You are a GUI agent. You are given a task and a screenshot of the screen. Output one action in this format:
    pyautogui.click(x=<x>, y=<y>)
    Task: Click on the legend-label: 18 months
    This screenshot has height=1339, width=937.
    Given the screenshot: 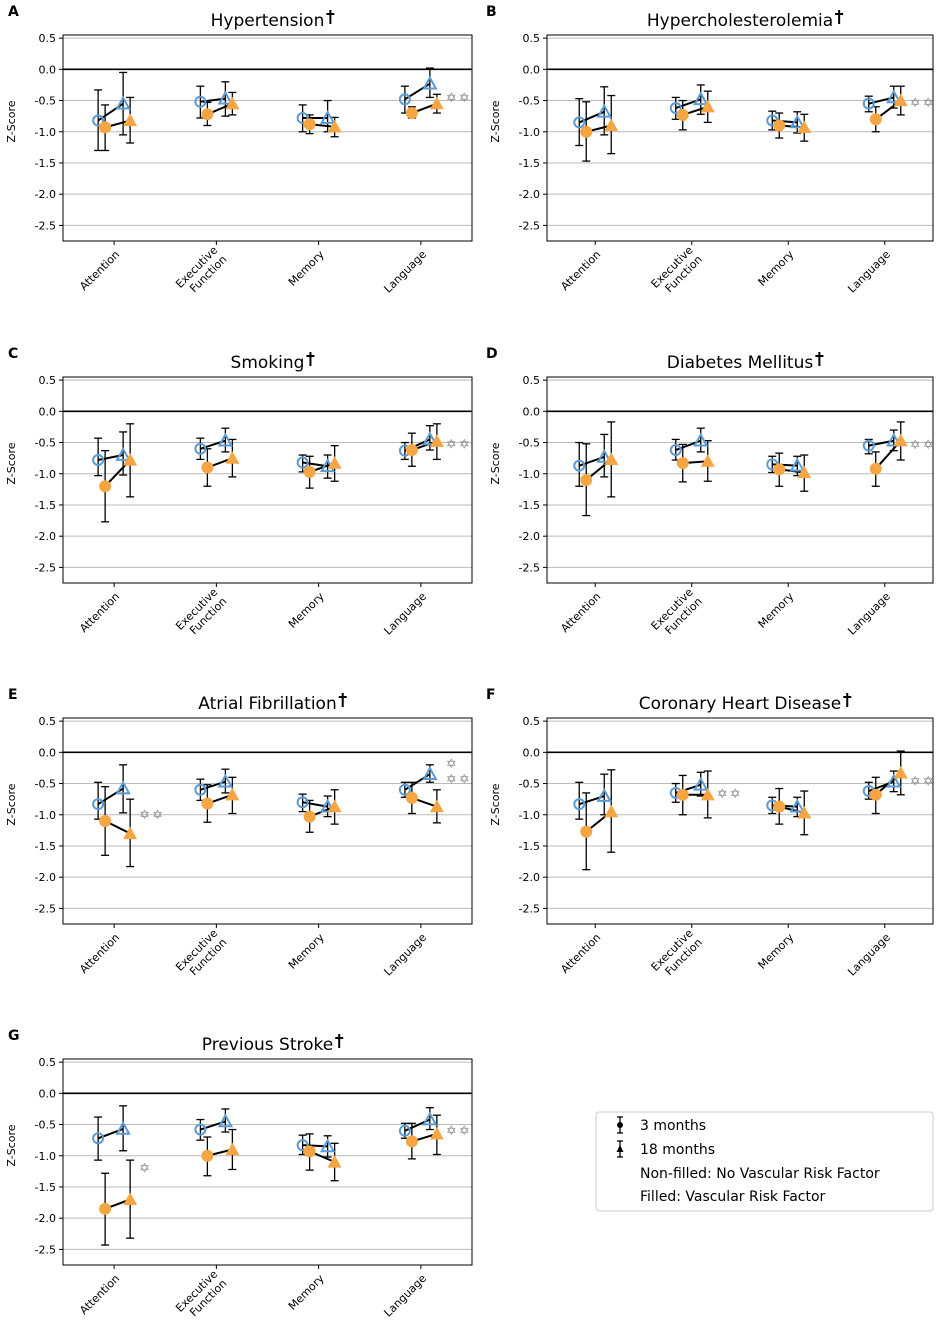 What is the action you would take?
    pyautogui.click(x=677, y=1150)
    